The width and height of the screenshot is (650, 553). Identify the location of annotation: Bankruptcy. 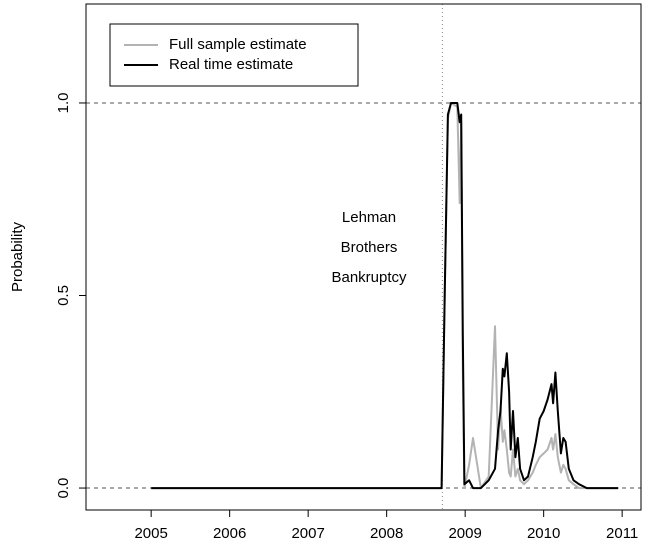
(369, 277).